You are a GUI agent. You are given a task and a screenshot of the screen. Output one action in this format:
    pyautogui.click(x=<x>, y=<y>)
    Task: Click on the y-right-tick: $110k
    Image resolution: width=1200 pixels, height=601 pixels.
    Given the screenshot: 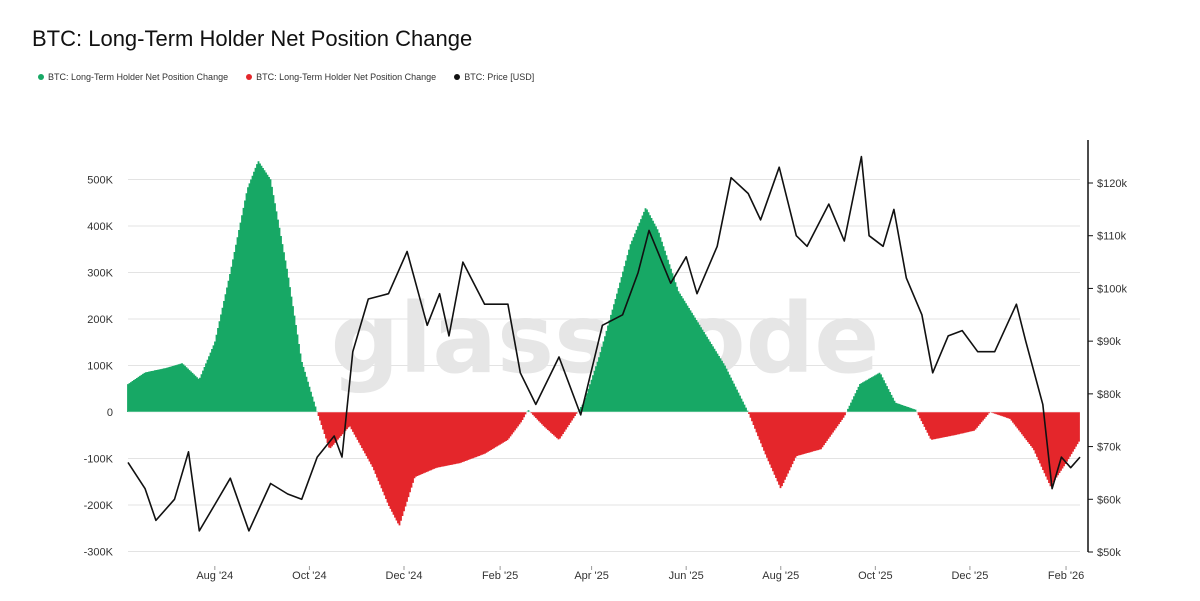 What is the action you would take?
    pyautogui.click(x=1112, y=237)
    